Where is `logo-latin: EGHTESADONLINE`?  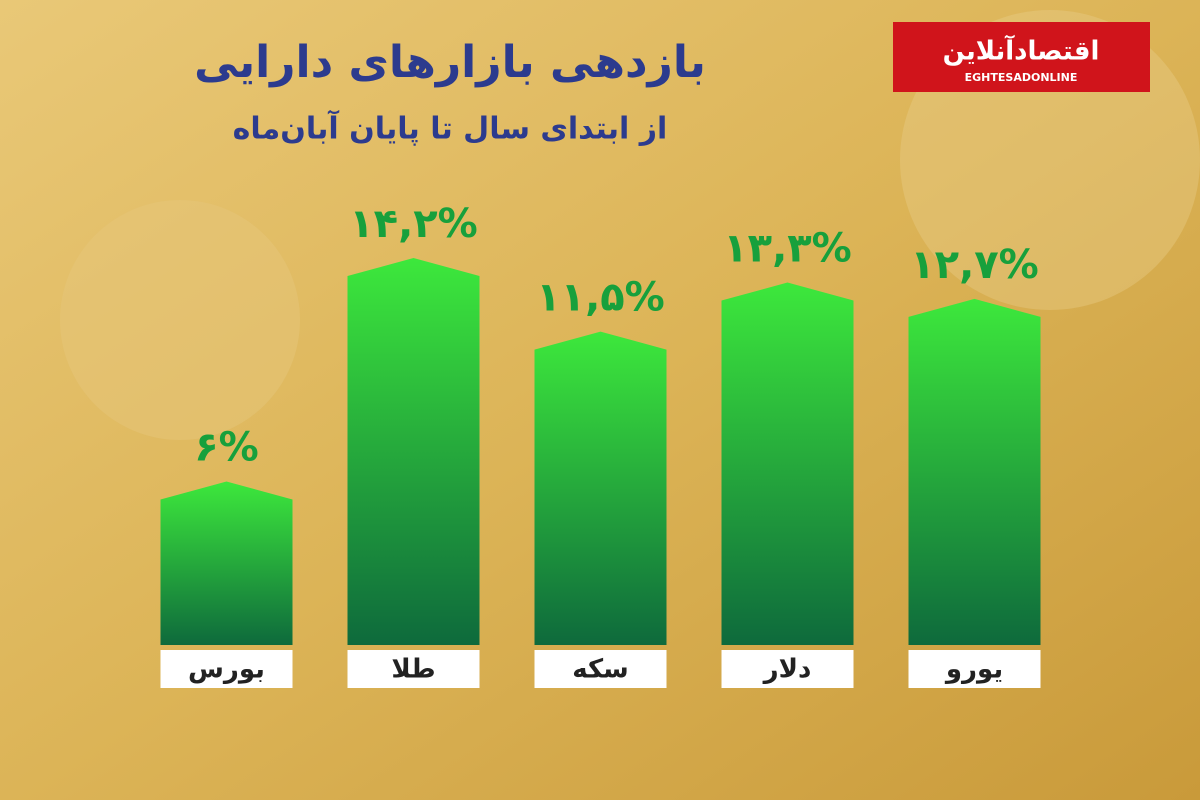
logo-latin: EGHTESADONLINE is located at coordinates (1021, 77).